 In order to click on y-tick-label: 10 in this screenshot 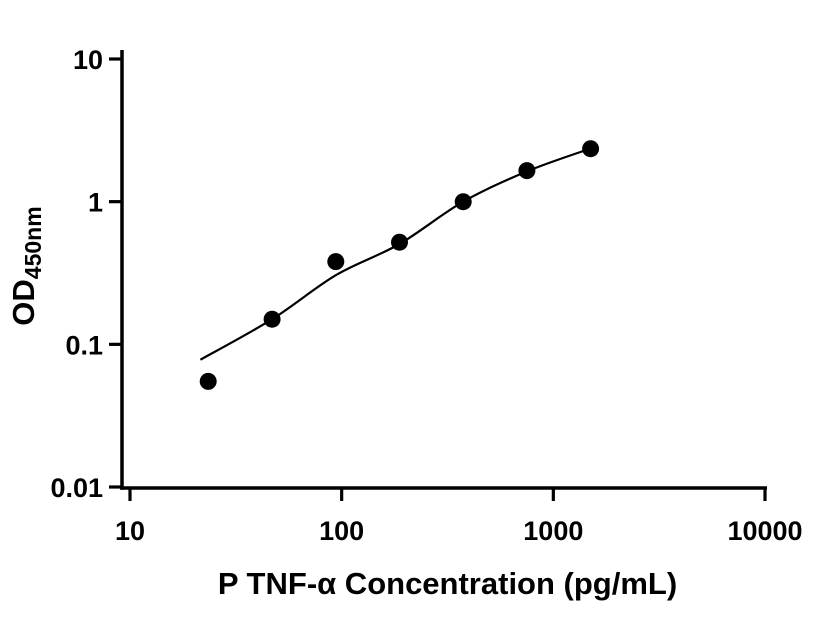, I will do `click(88, 60)`.